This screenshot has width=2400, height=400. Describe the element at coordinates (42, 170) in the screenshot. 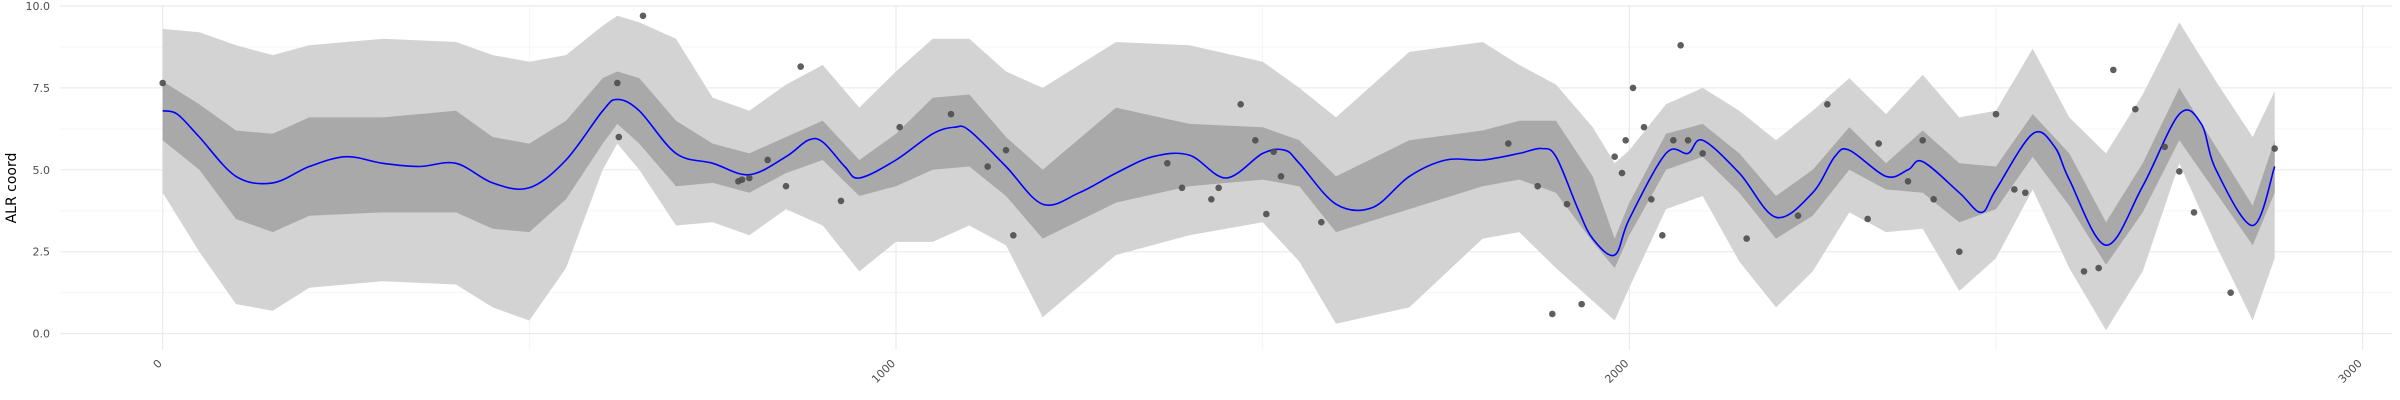

I see `y-tick-label: 5.0` at that location.